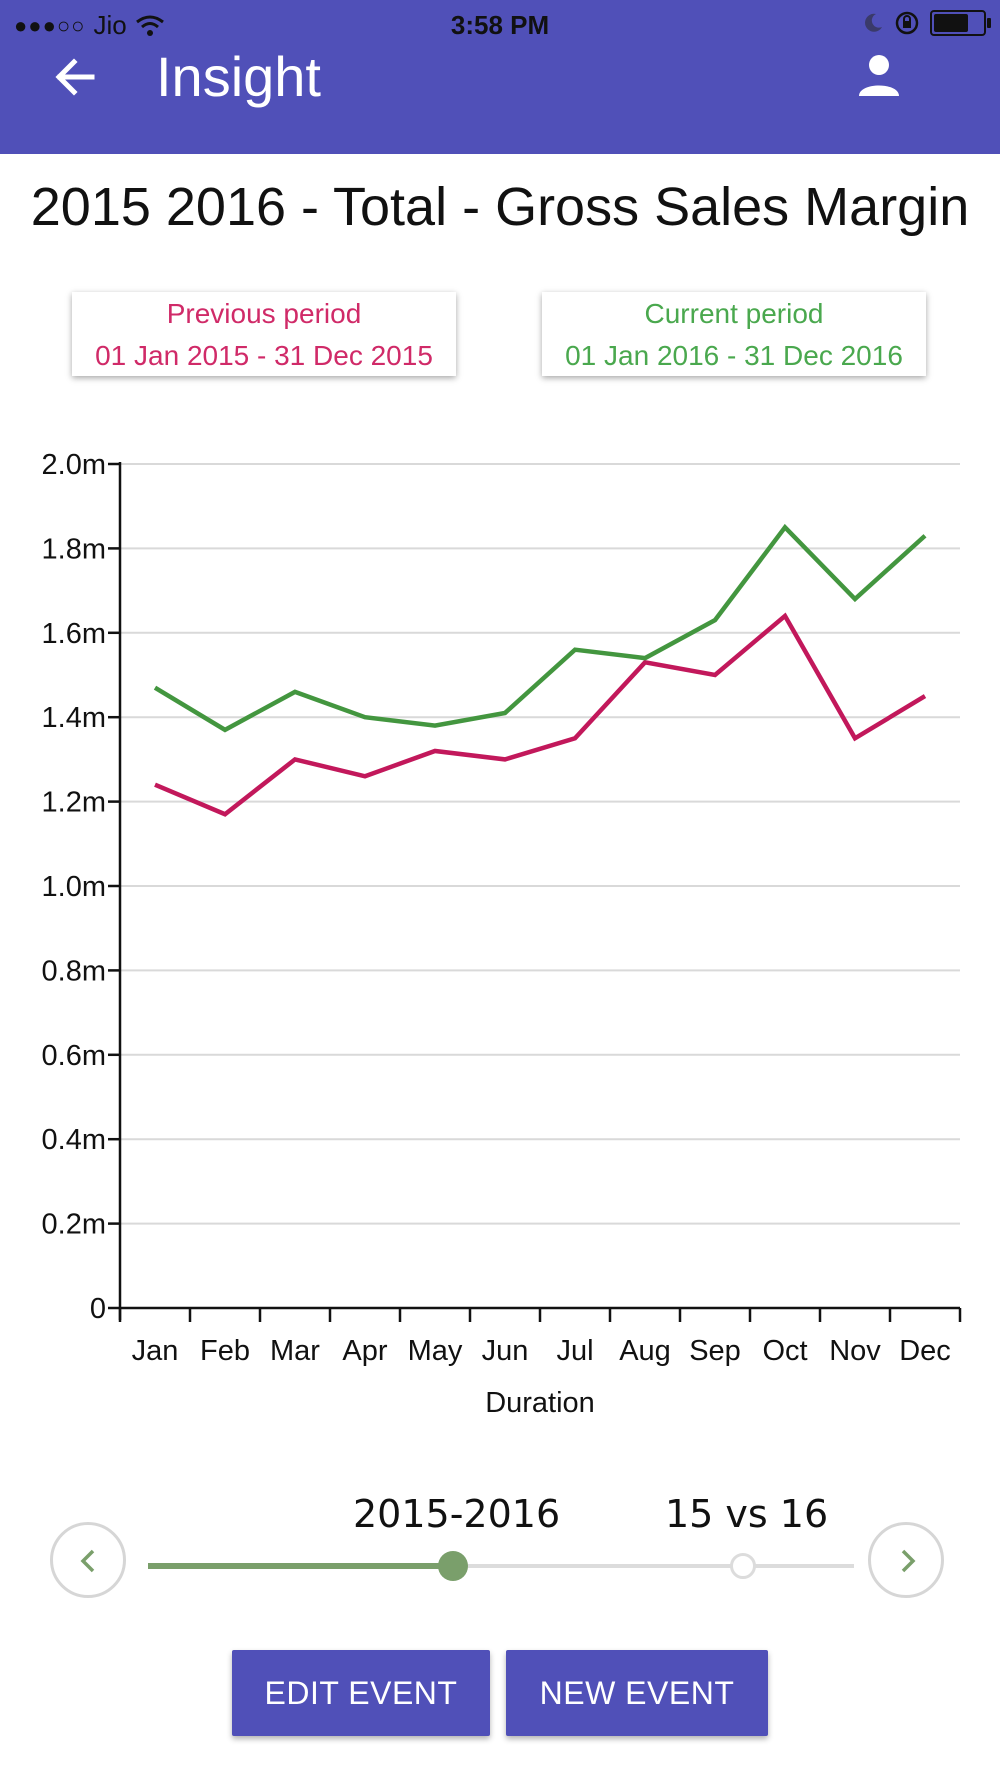 This screenshot has width=1000, height=1778. I want to click on carrier-name: Jio, so click(110, 25).